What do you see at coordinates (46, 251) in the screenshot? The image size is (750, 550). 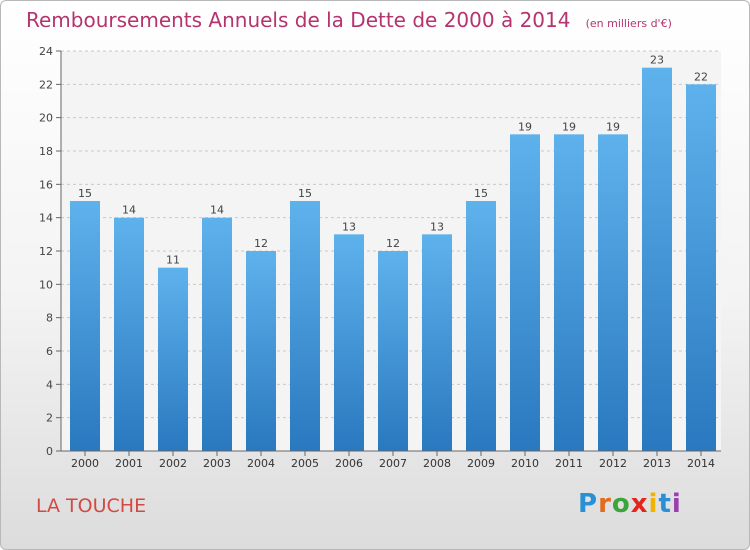 I see `y-tick-label: 12` at bounding box center [46, 251].